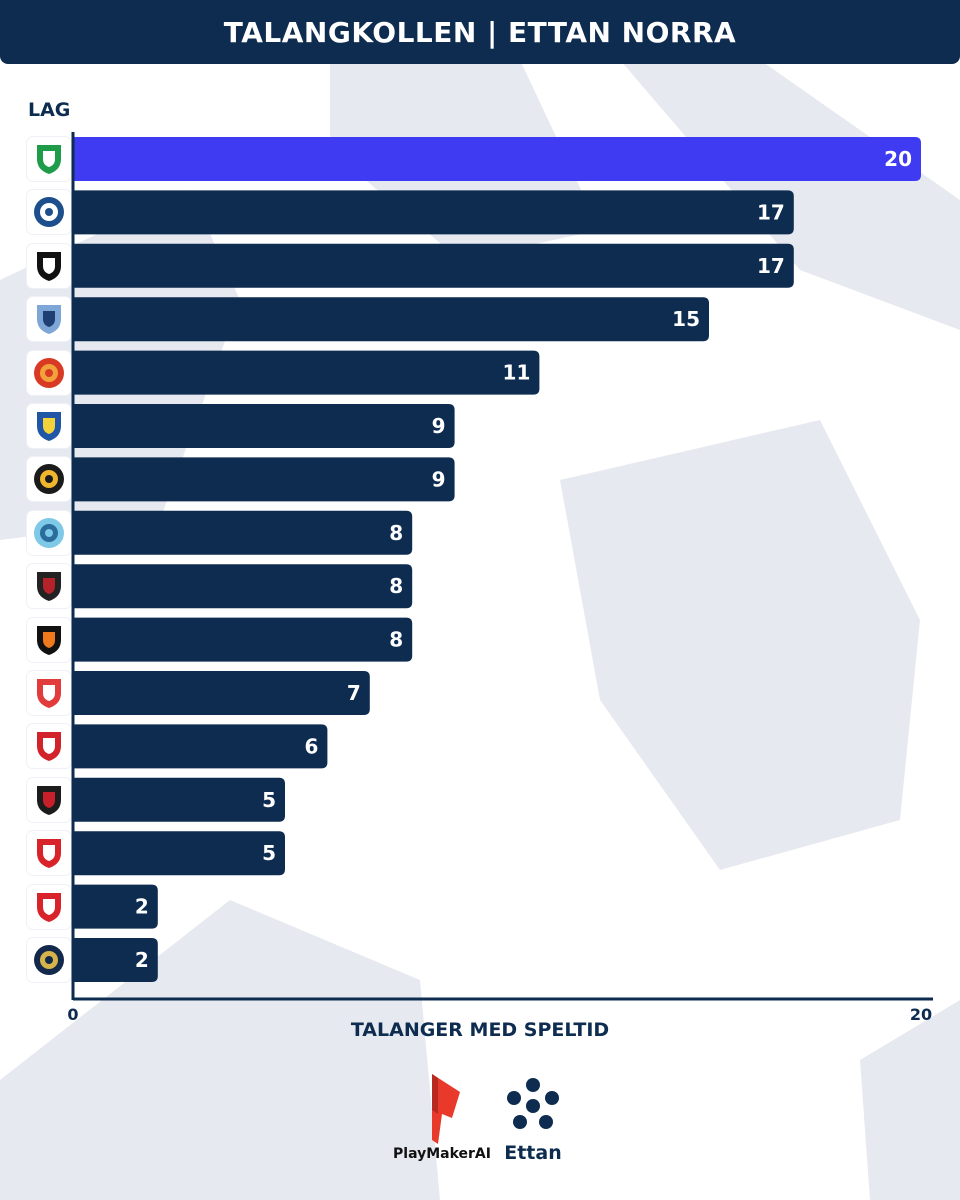 Image resolution: width=960 pixels, height=1200 pixels. I want to click on ettan-brand: Ettan, so click(533, 1122).